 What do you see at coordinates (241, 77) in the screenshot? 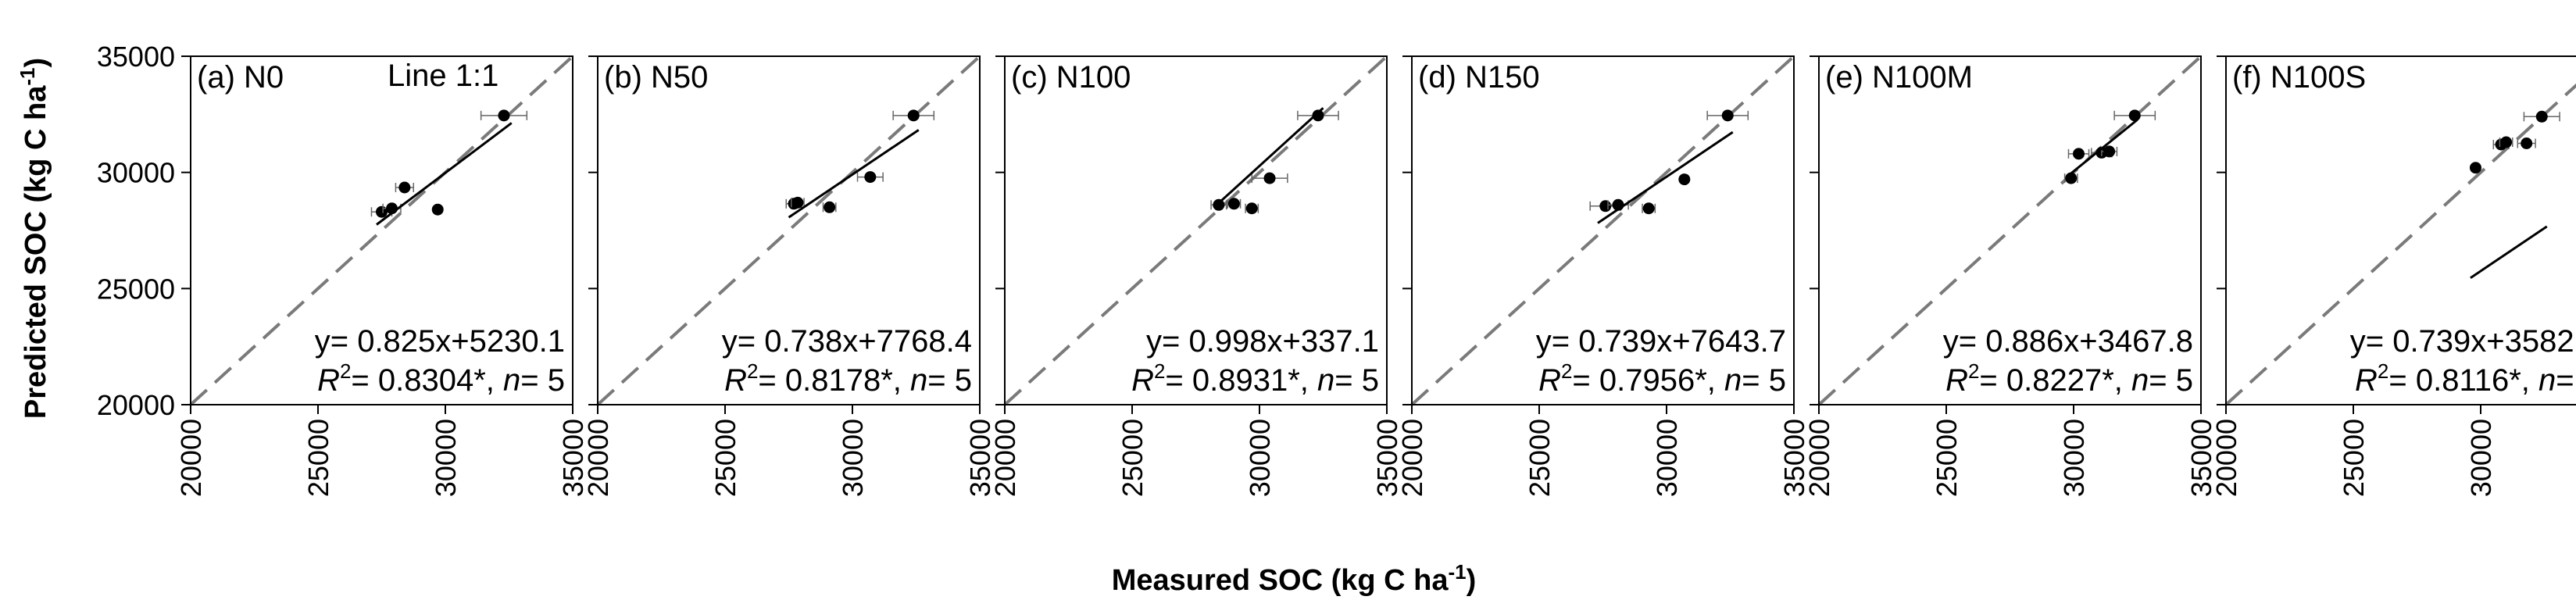
I see `panel-title: (a) N0` at bounding box center [241, 77].